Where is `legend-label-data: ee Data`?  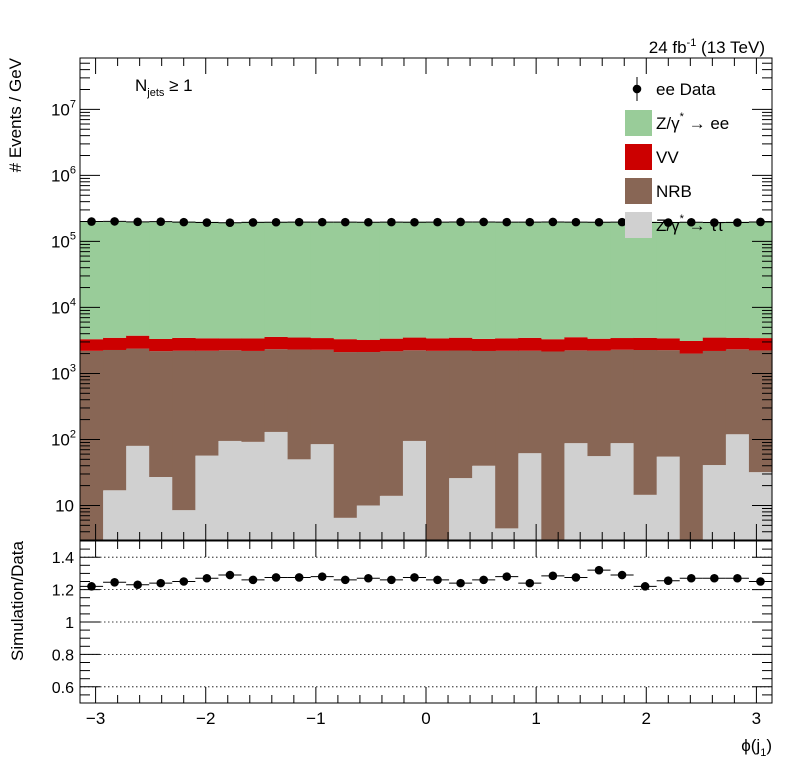
legend-label-data: ee Data is located at coordinates (686, 89).